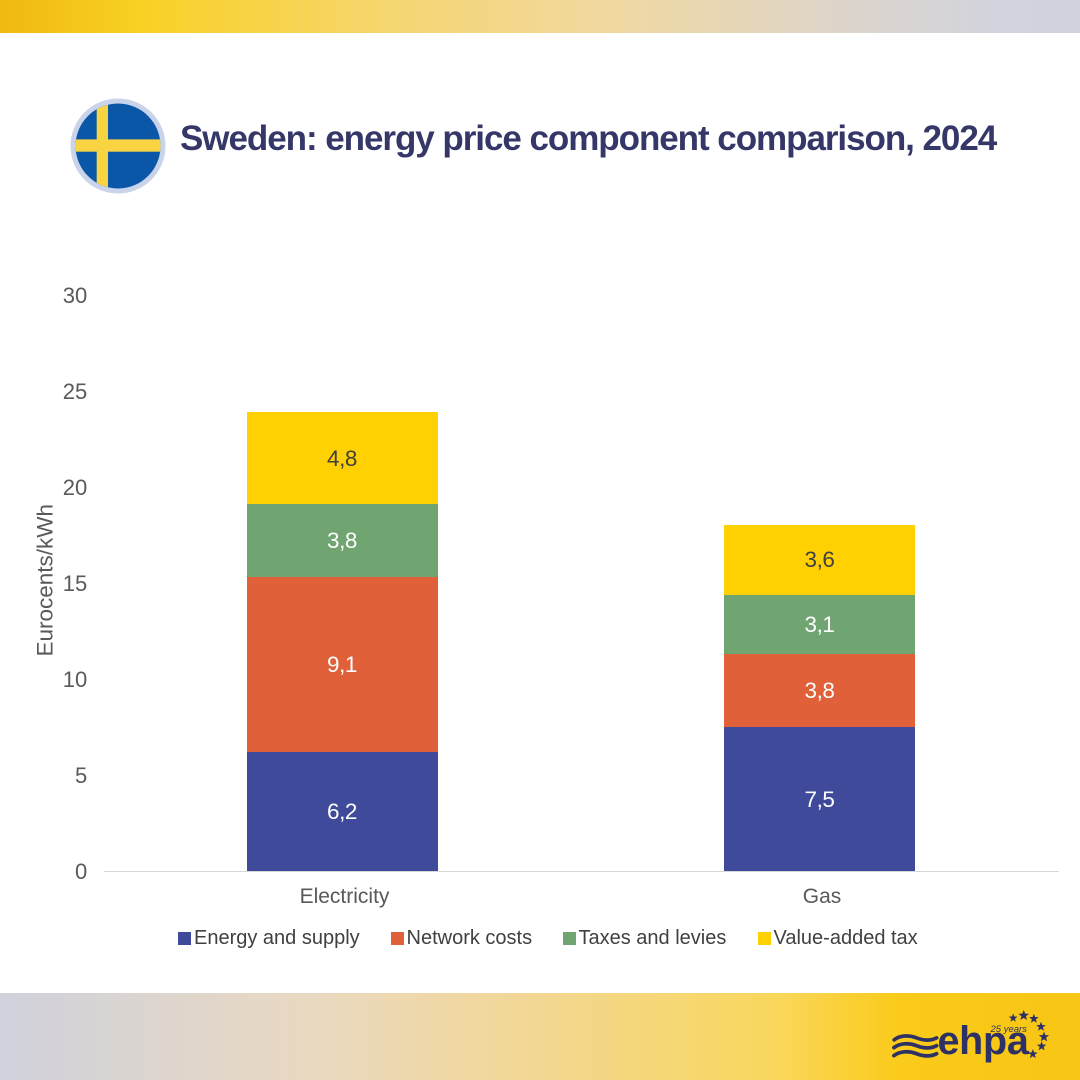 Image resolution: width=1080 pixels, height=1080 pixels. I want to click on svg-text: ehpa, so click(984, 1041).